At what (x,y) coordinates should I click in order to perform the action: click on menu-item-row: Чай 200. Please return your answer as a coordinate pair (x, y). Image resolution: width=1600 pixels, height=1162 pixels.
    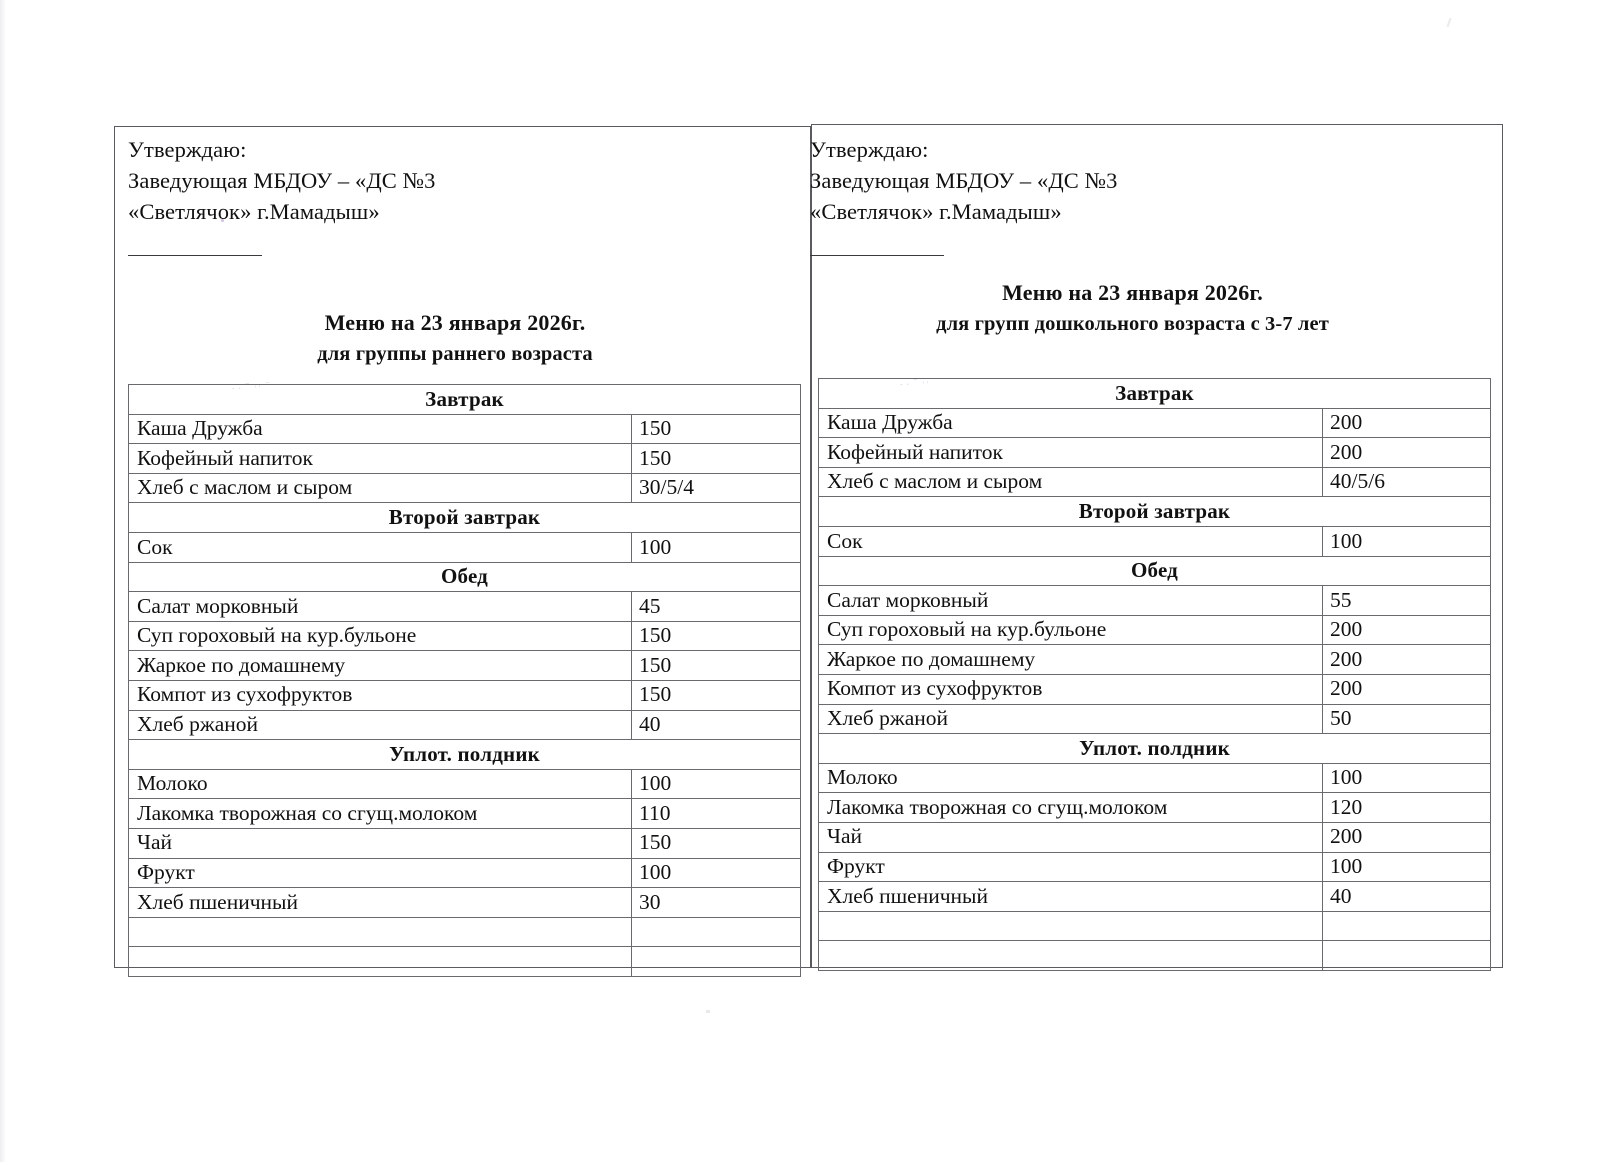
    Looking at the image, I should click on (1154, 837).